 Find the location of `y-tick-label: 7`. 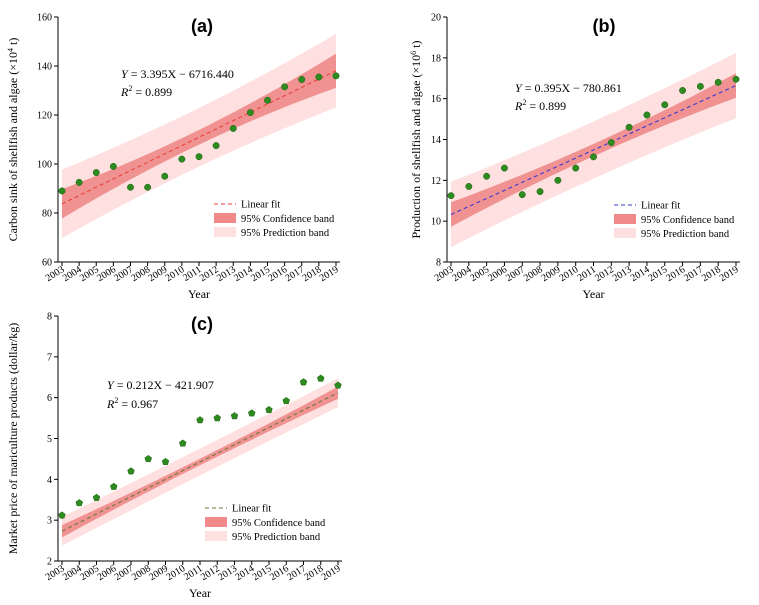

y-tick-label: 7 is located at coordinates (49, 357).